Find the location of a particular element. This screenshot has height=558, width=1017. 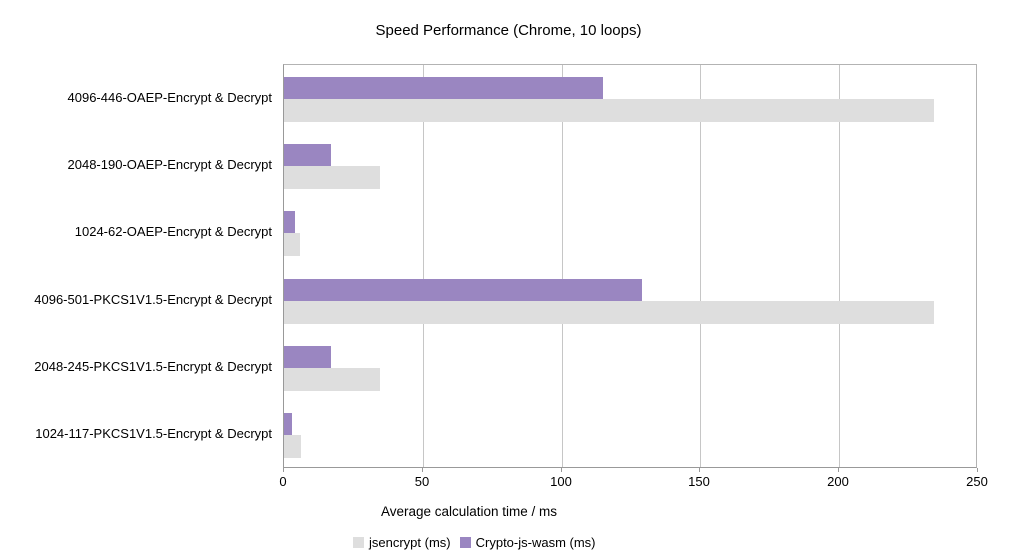

legend-item-crypto-js-wasm: Crypto-js-wasm (ms) is located at coordinates (527, 542).